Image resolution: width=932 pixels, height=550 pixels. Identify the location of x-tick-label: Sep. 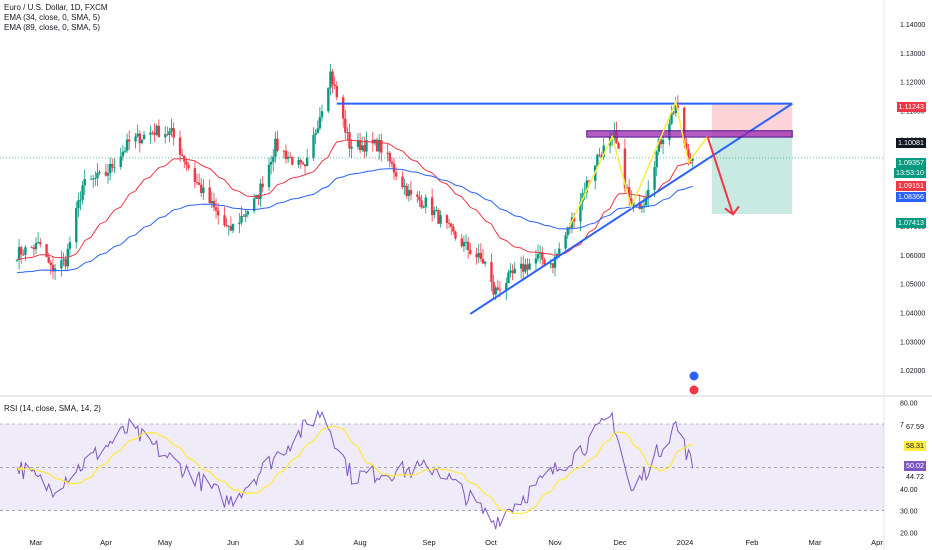
(428, 542).